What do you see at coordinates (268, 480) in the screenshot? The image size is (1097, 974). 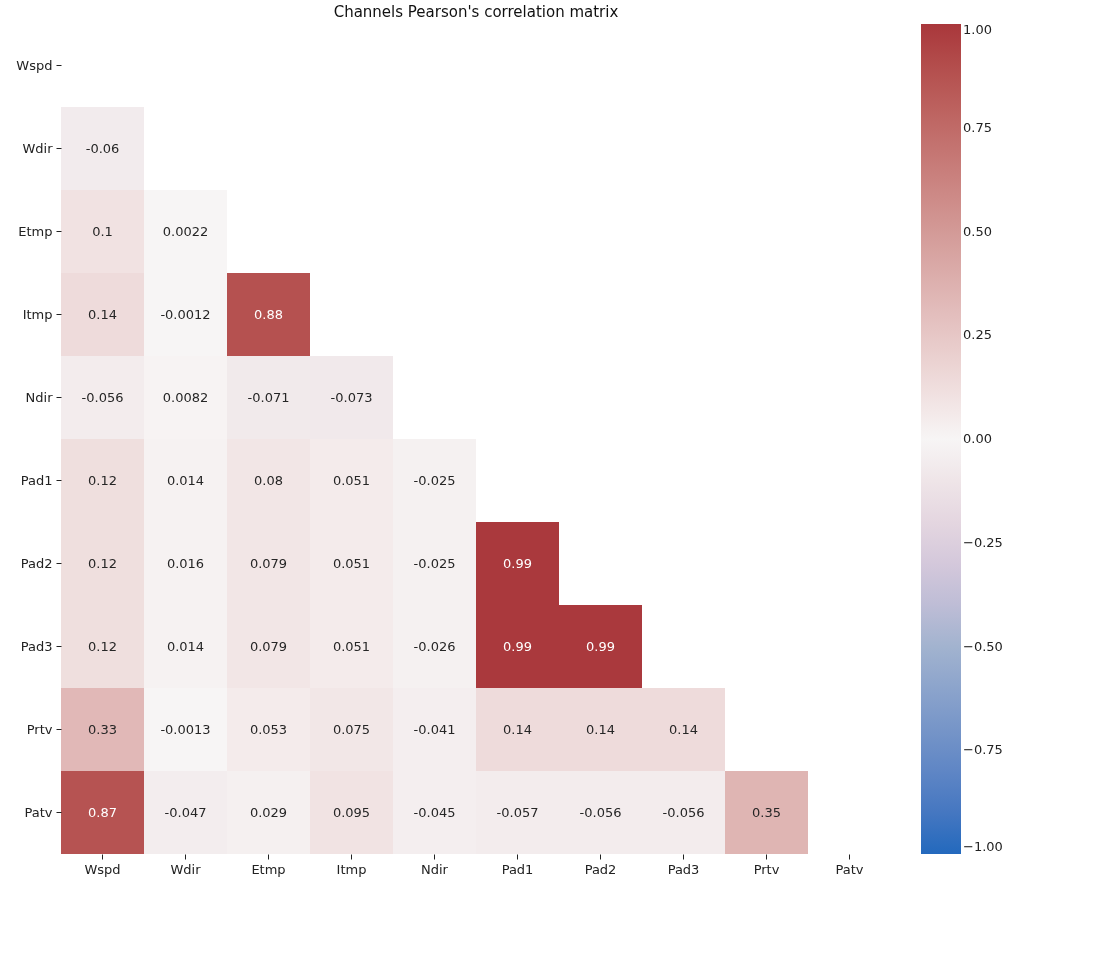 I see `data-label: 0.08` at bounding box center [268, 480].